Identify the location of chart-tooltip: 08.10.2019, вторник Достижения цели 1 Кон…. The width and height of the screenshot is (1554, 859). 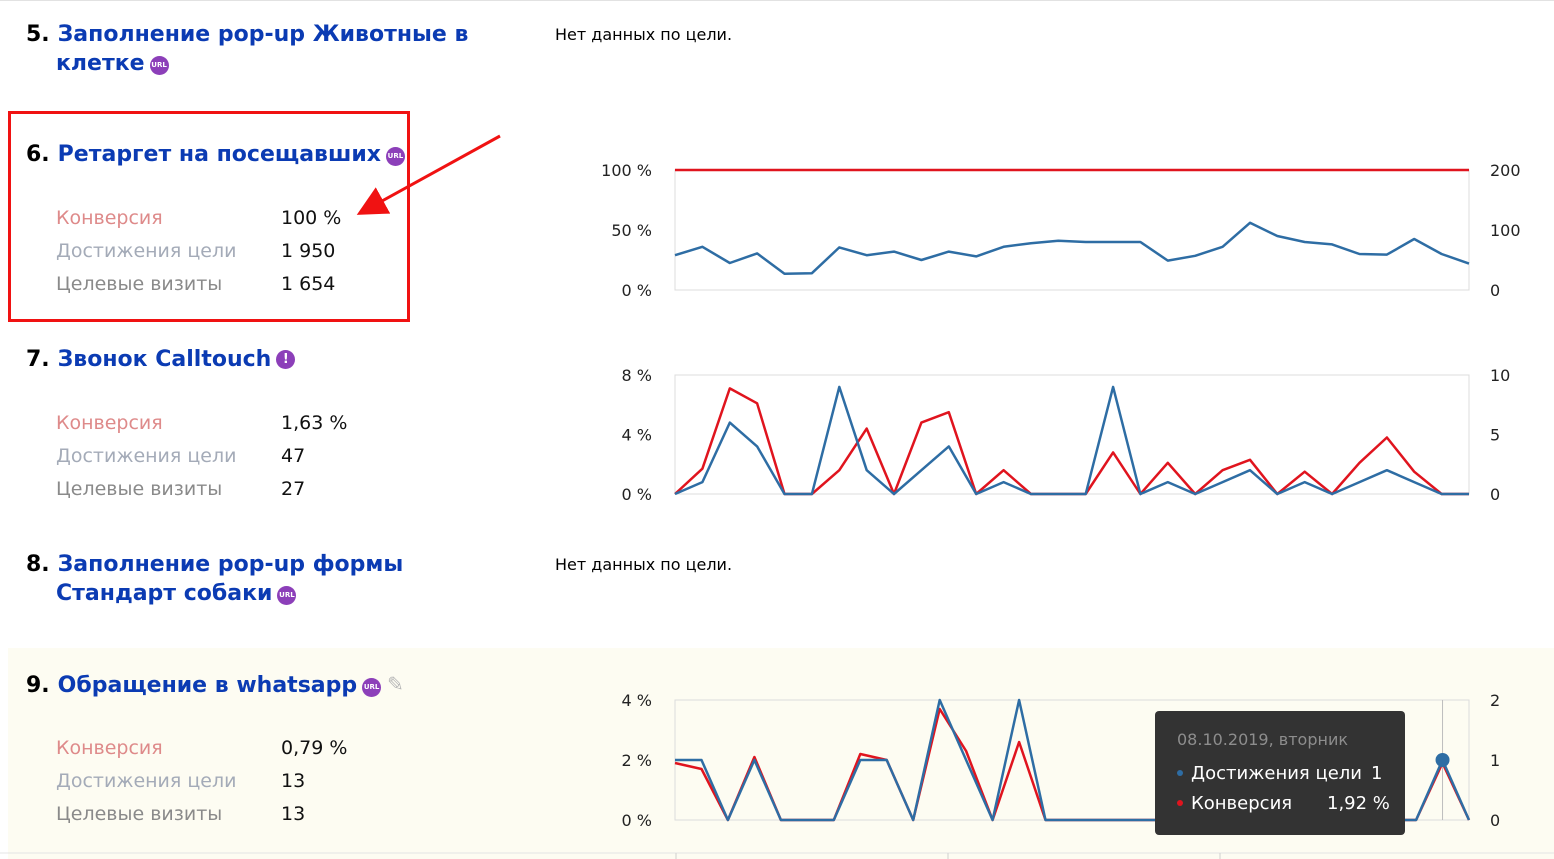
(1280, 773).